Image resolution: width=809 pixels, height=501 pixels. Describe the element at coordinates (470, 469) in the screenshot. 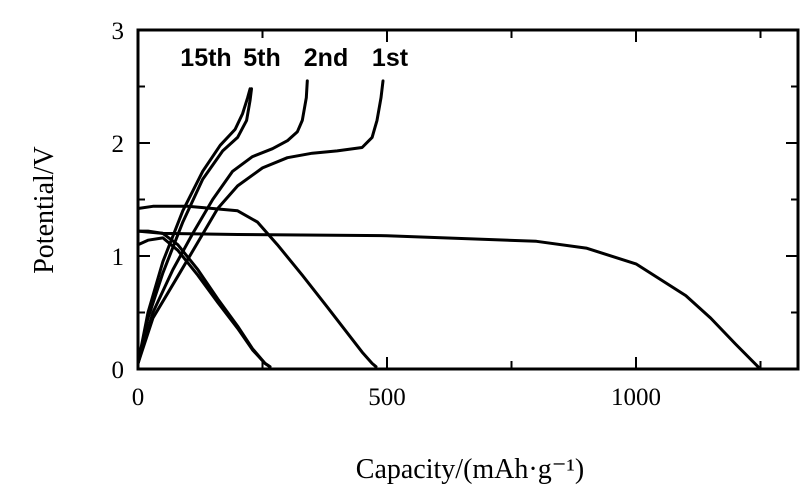

I see `x-axis-title: Capacity/(mAh·g⁻¹)` at that location.